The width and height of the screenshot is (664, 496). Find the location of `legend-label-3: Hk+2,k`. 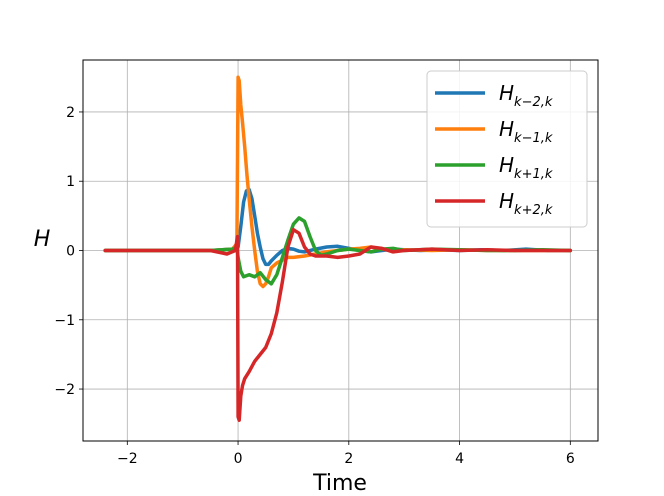

legend-label-3: Hk+2,k is located at coordinates (526, 203).